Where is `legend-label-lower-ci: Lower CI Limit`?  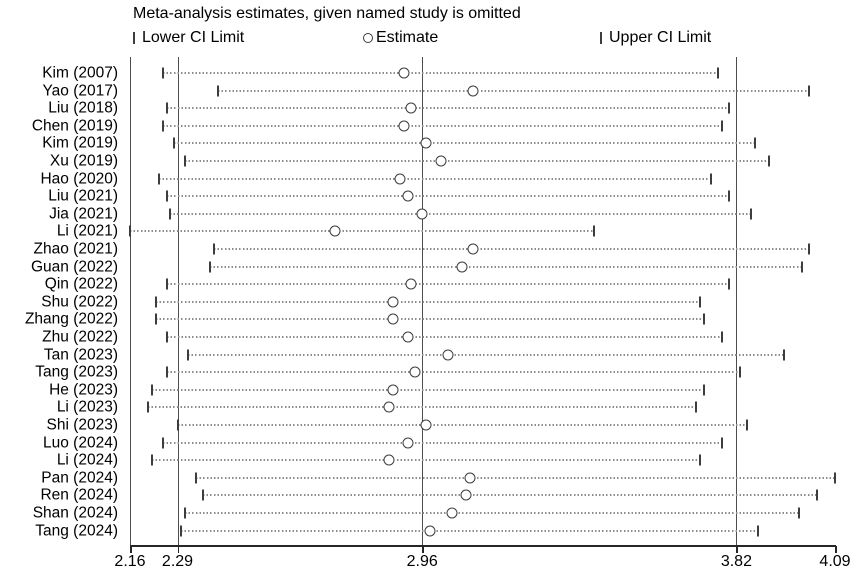
legend-label-lower-ci: Lower CI Limit is located at coordinates (193, 37).